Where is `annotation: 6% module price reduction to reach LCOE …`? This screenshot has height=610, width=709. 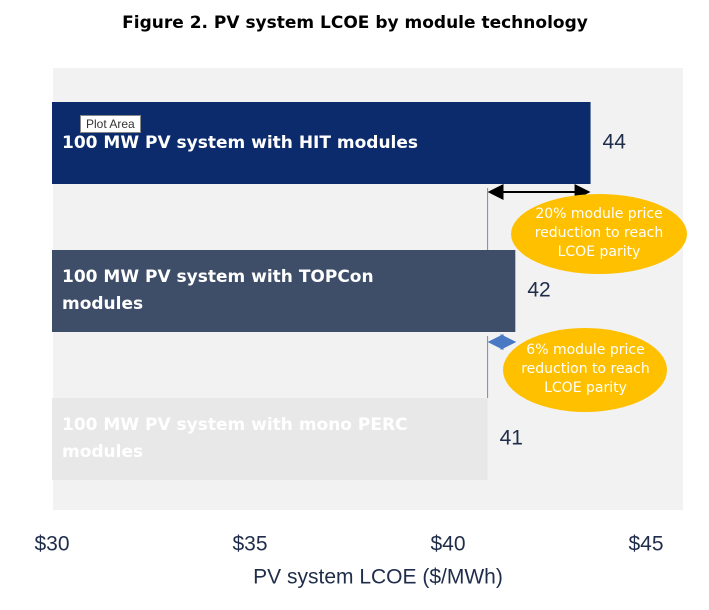
annotation: 6% module price reduction to reach LCOE … is located at coordinates (585, 369).